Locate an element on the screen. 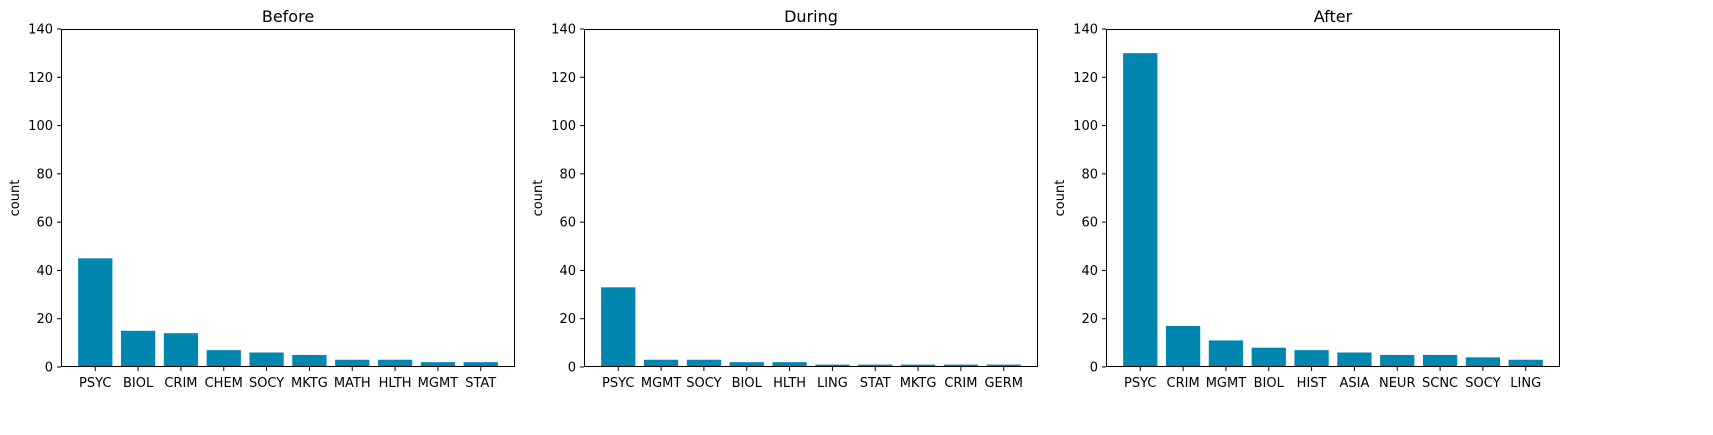  x-ticks: PSYC CRIM MGMT BIOL HIST ASIA NEUR SCNC SOCY LING is located at coordinates (1332, 379).